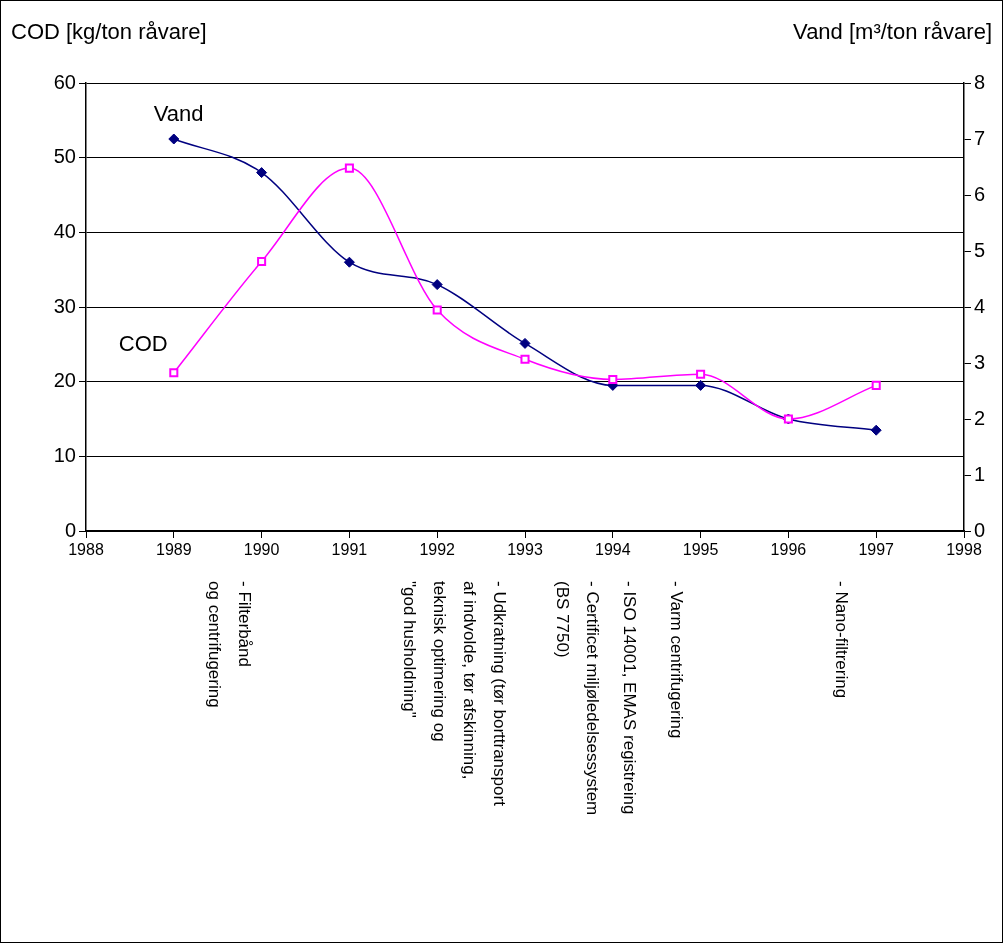  Describe the element at coordinates (230, 644) in the screenshot. I see `text: - Filterbånd og centrifugering` at that location.